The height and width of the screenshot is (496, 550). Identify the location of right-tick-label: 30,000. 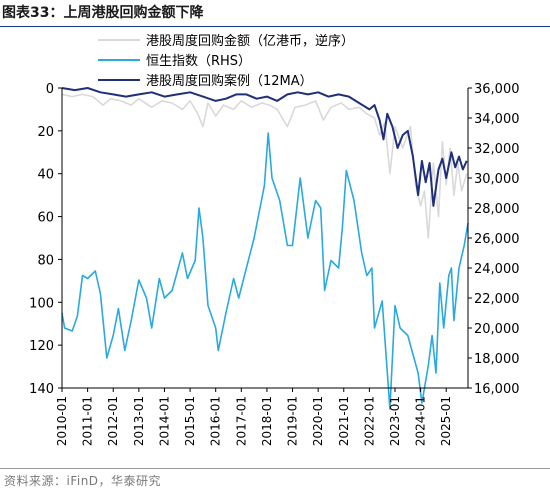
(497, 179).